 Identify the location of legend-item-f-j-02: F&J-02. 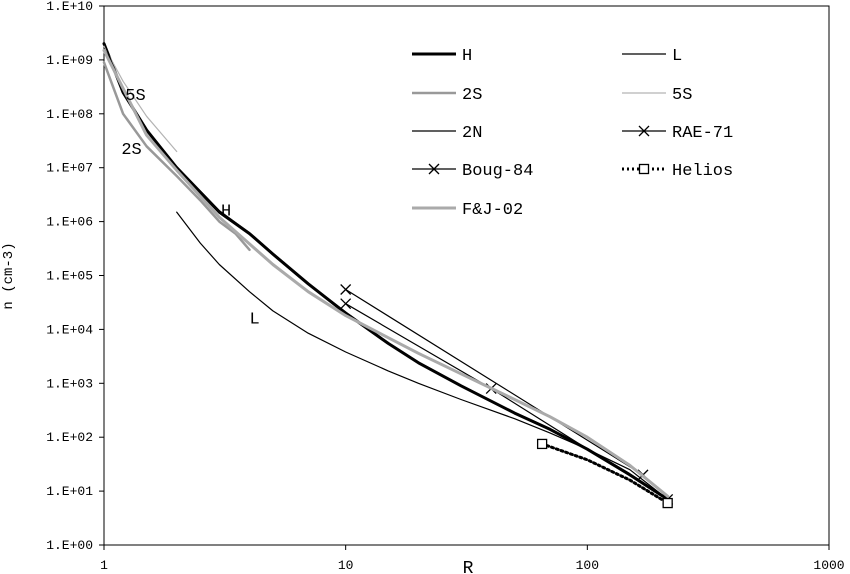
(467, 210).